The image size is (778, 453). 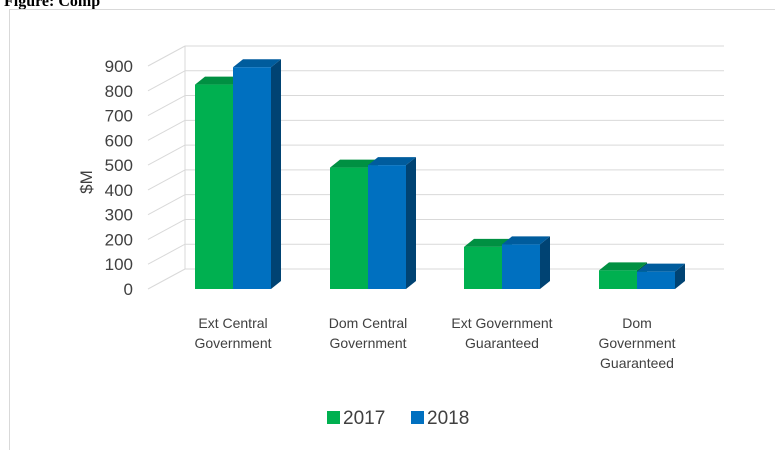 What do you see at coordinates (333, 417) in the screenshot?
I see `legend-swatch-2017` at bounding box center [333, 417].